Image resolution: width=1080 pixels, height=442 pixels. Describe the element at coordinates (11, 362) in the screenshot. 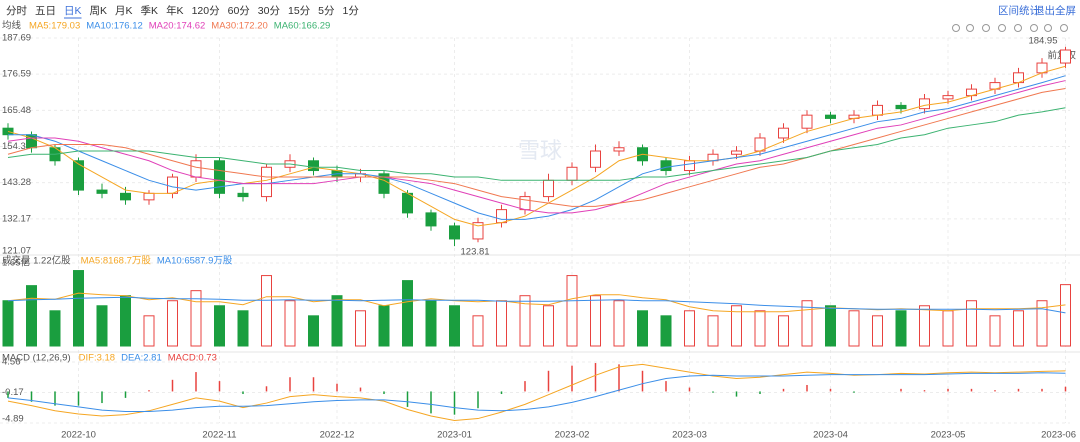

I see `y-tick-label: 4.56` at that location.